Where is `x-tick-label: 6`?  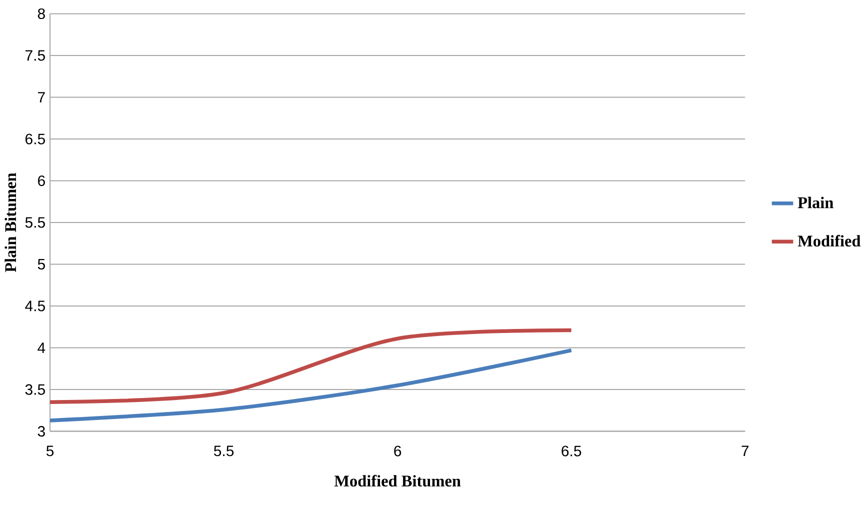
x-tick-label: 6 is located at coordinates (398, 451).